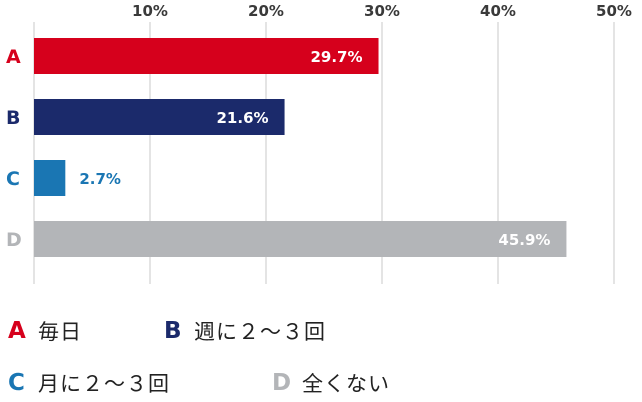 This screenshot has width=642, height=402. I want to click on legend-item-b: B 週に２〜３回, so click(245, 331).